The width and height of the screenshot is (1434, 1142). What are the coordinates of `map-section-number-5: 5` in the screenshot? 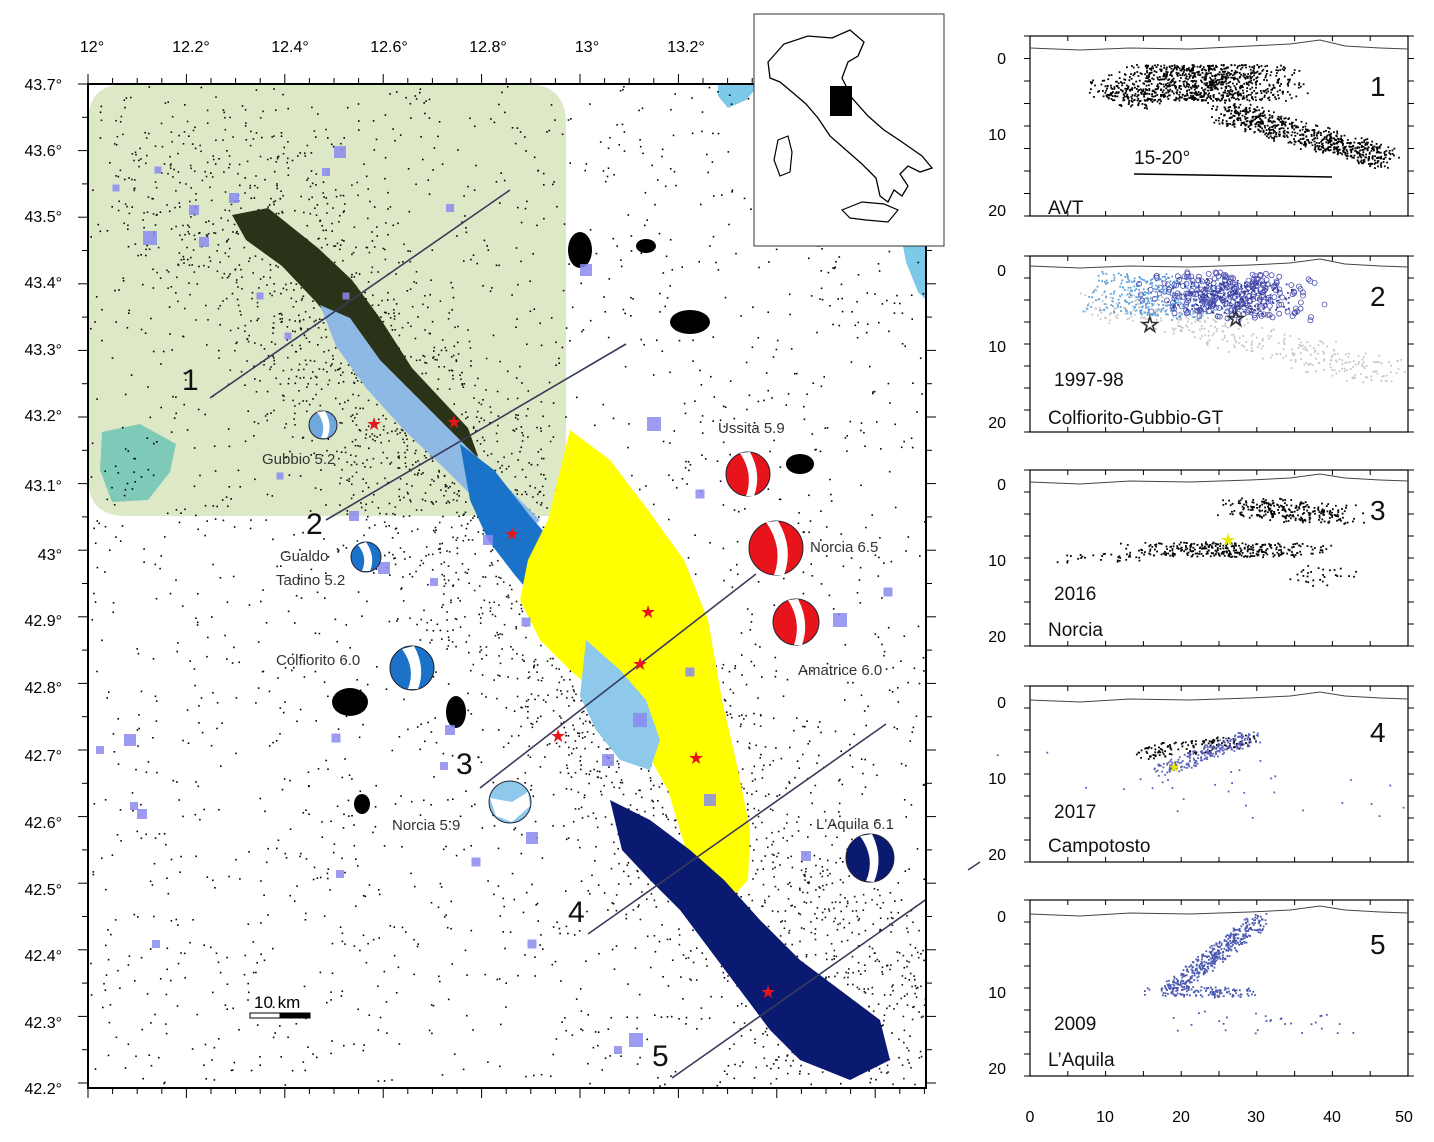 It's located at (660, 1056).